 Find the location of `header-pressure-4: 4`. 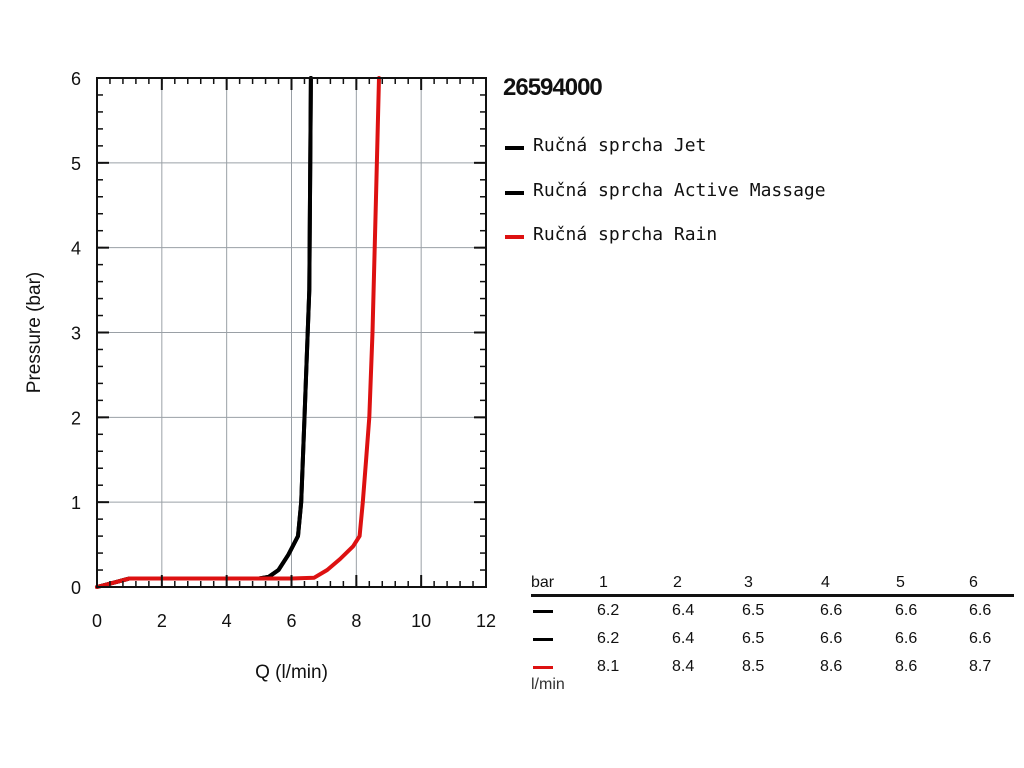

header-pressure-4: 4 is located at coordinates (825, 582).